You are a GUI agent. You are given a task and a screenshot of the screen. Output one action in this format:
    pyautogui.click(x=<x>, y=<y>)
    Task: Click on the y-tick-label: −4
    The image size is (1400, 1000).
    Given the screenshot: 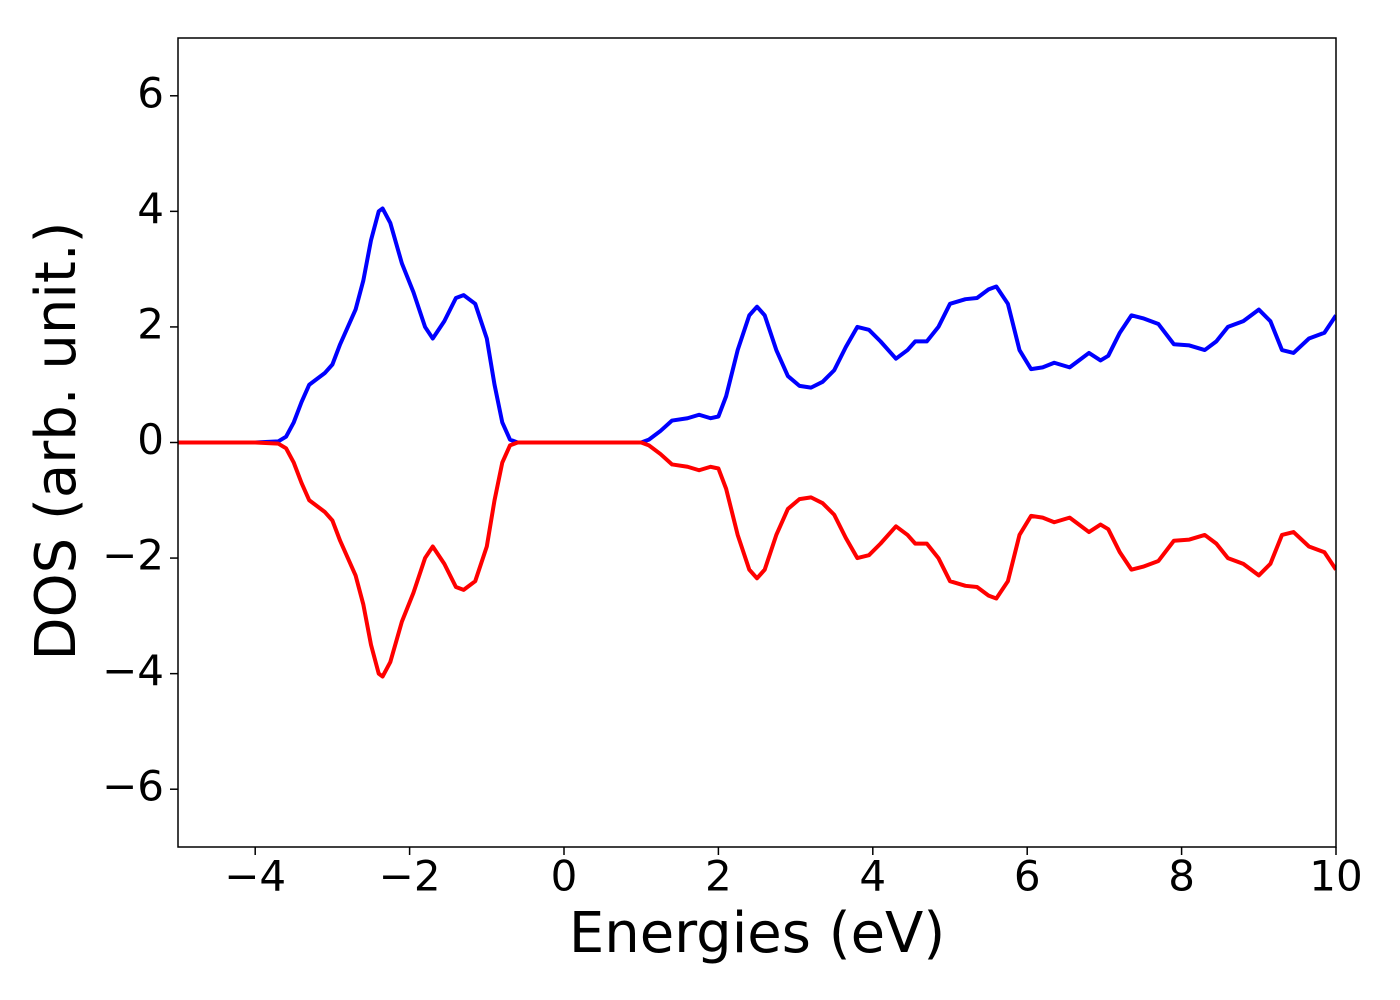 What is the action you would take?
    pyautogui.click(x=133, y=670)
    